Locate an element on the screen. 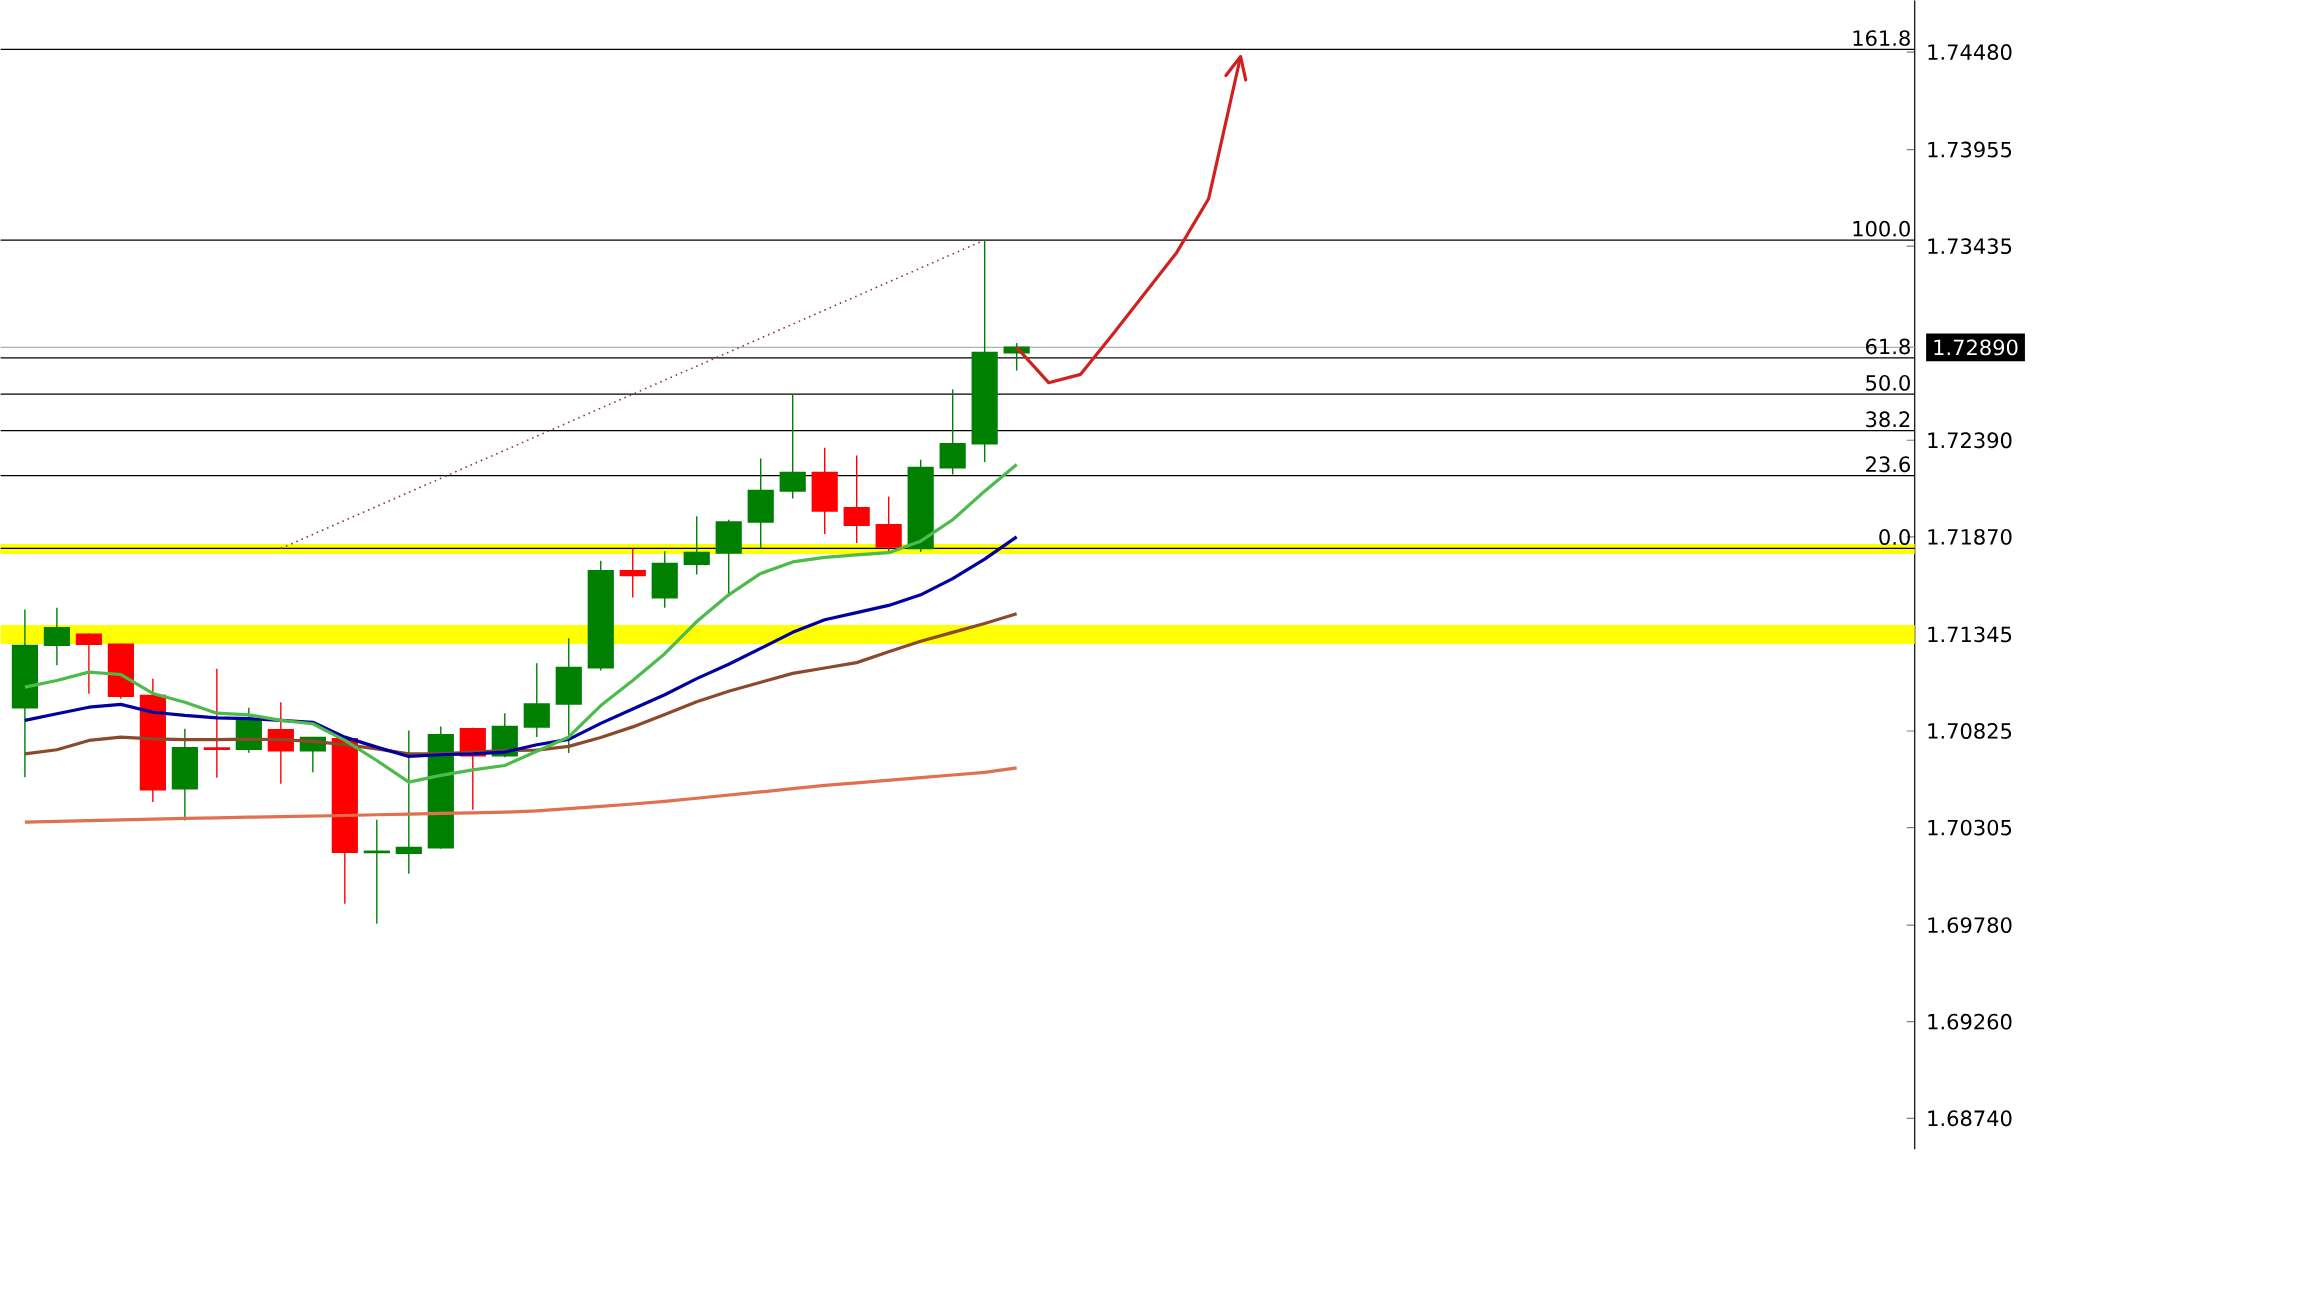 Image resolution: width=2304 pixels, height=1296 pixels. annotation: 0.0 is located at coordinates (1894, 536).